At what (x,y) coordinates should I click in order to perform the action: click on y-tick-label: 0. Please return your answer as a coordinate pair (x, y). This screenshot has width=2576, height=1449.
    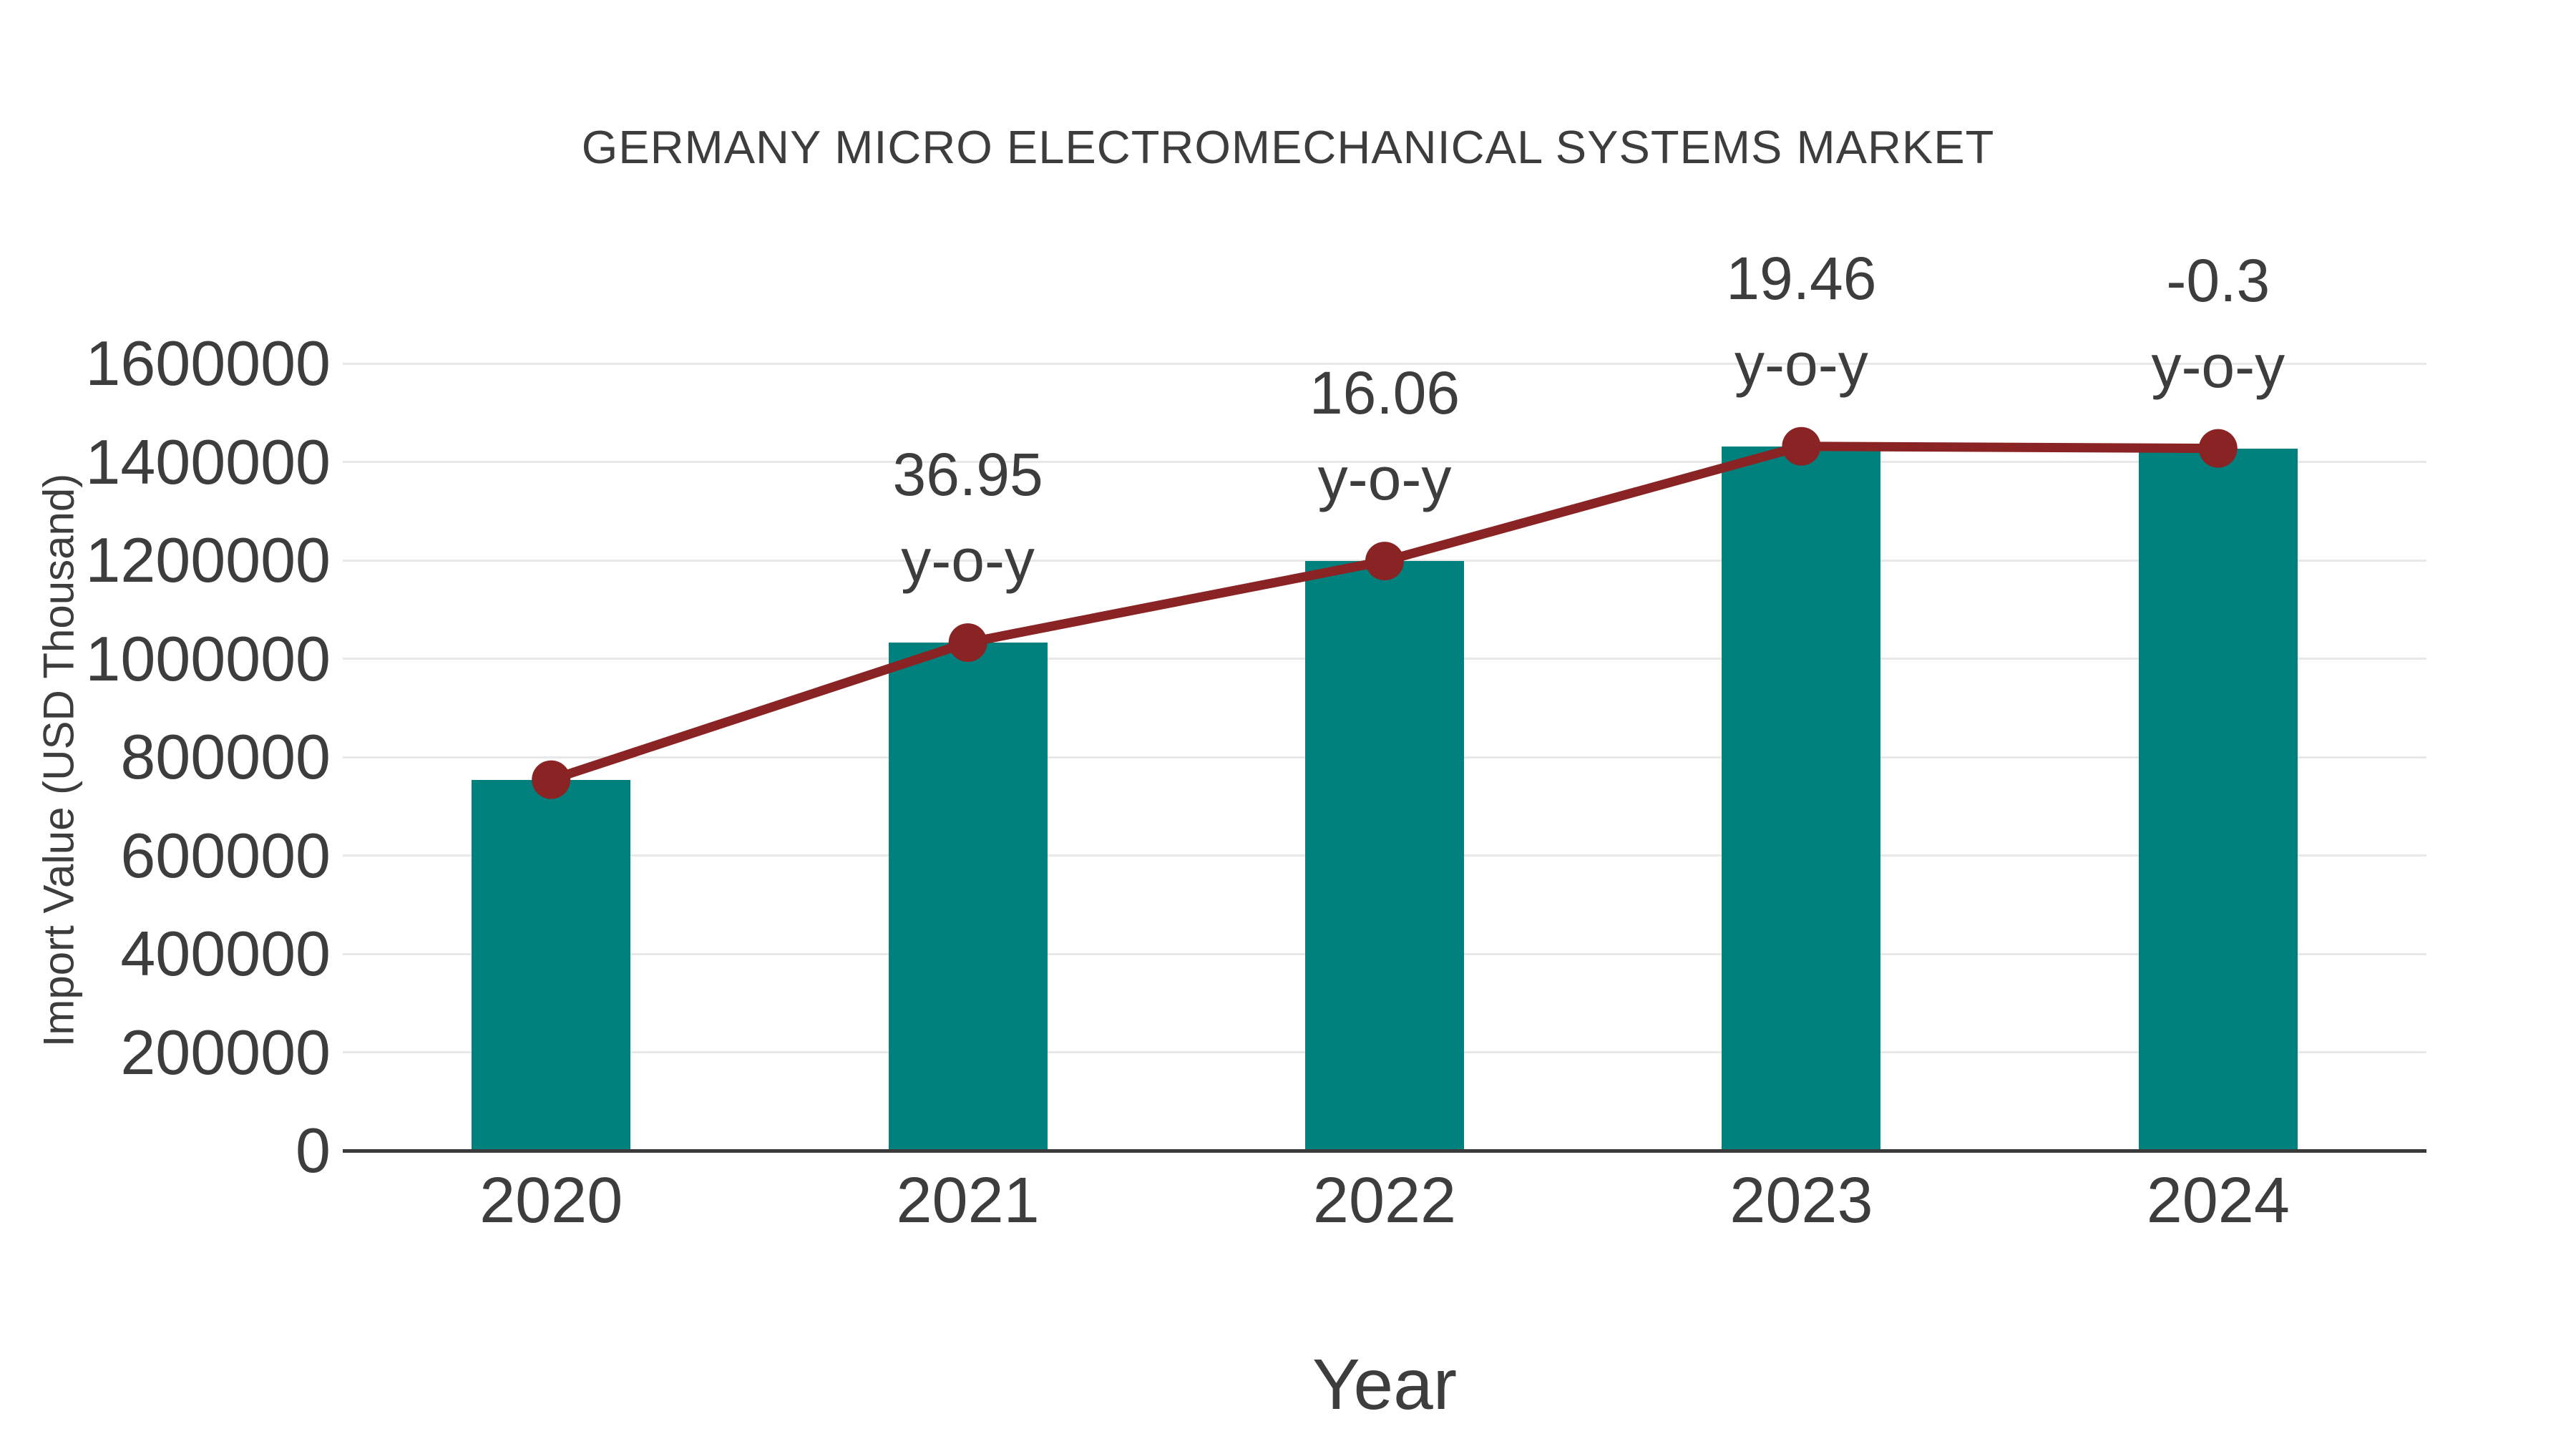
    Looking at the image, I should click on (313, 1150).